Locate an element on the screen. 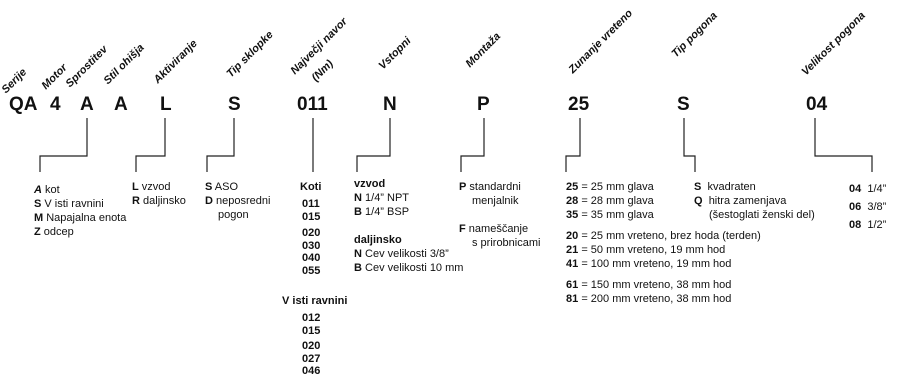 This screenshot has width=898, height=390. code-qa: QA is located at coordinates (23, 104).